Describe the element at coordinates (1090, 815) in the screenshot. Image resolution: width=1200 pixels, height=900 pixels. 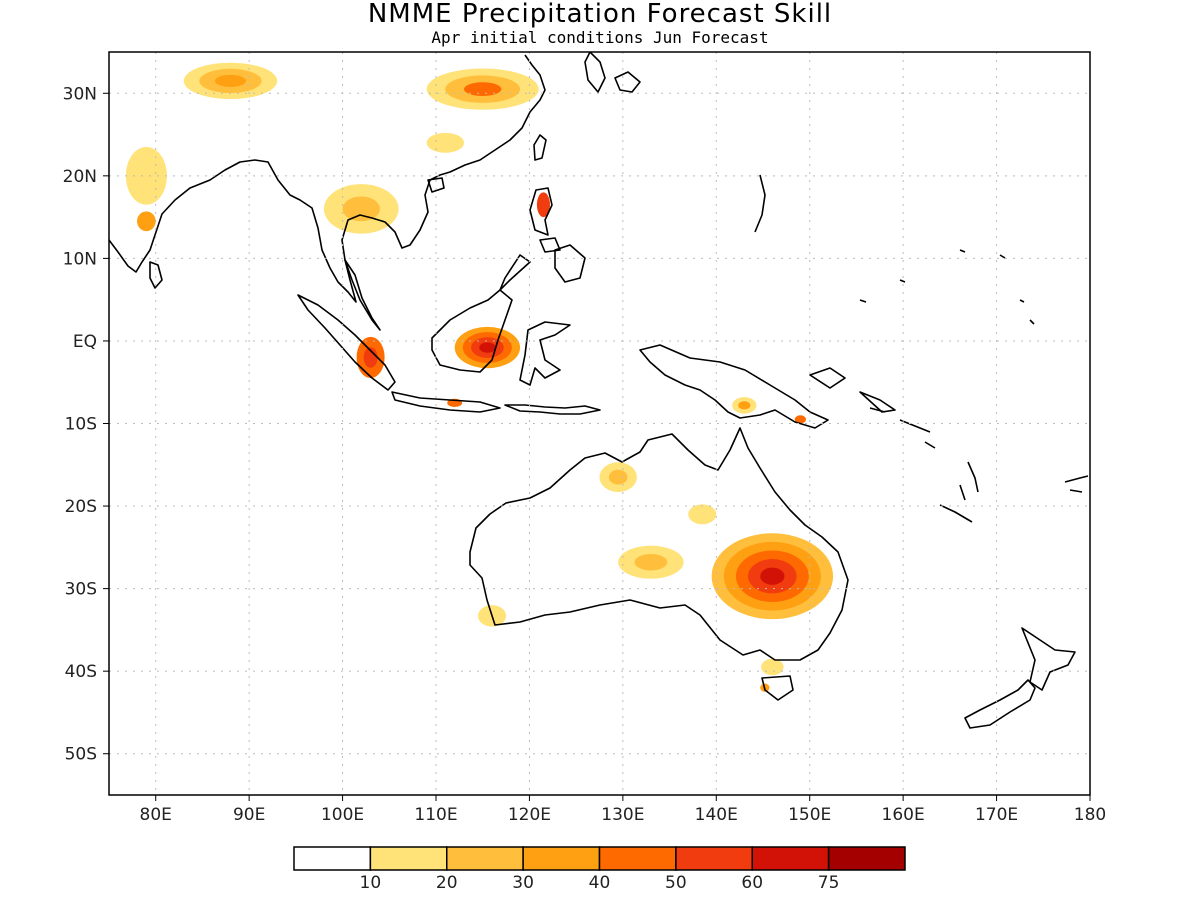
I see `lon-tick-label: 180` at that location.